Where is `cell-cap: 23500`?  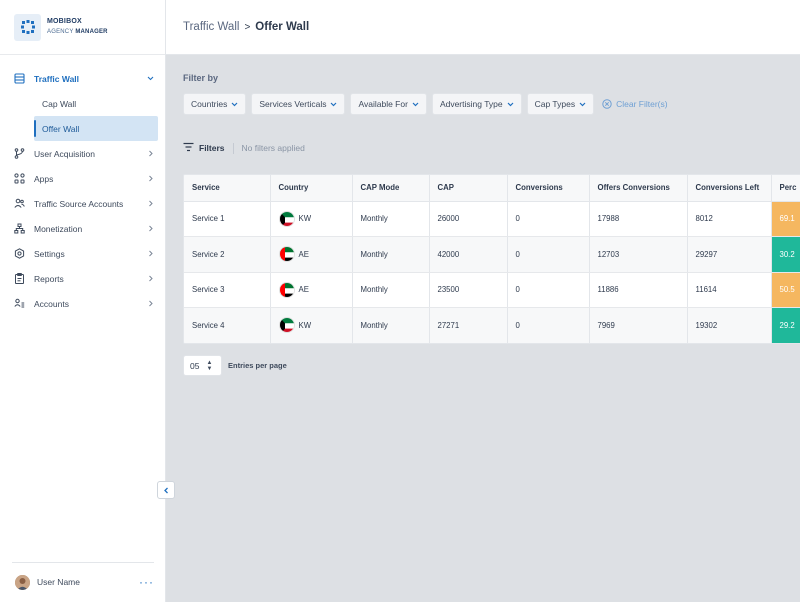
cell-cap: 23500 is located at coordinates (468, 290).